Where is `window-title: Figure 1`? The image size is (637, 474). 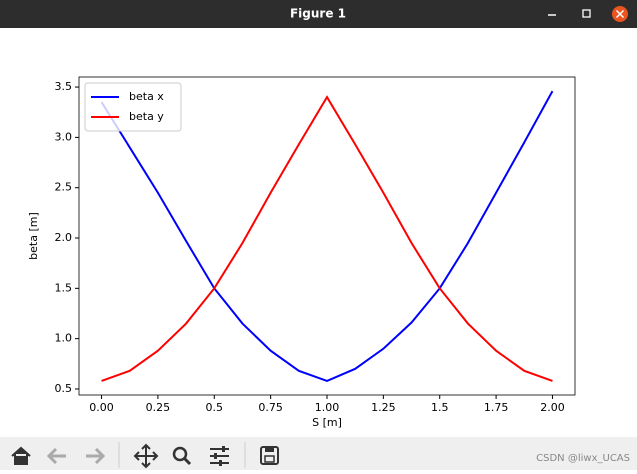
window-title: Figure 1 is located at coordinates (318, 14).